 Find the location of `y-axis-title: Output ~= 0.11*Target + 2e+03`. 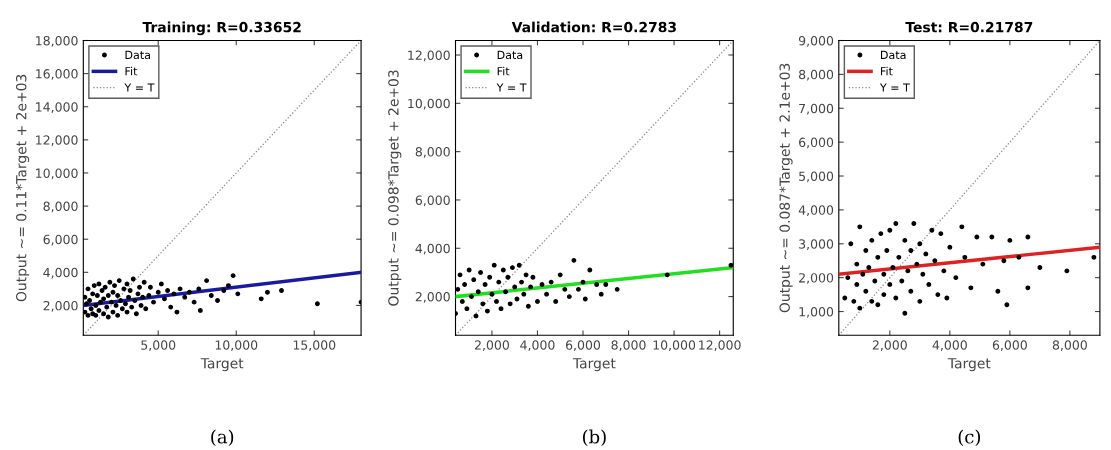

y-axis-title: Output ~= 0.11*Target + 2e+03 is located at coordinates (22, 188).